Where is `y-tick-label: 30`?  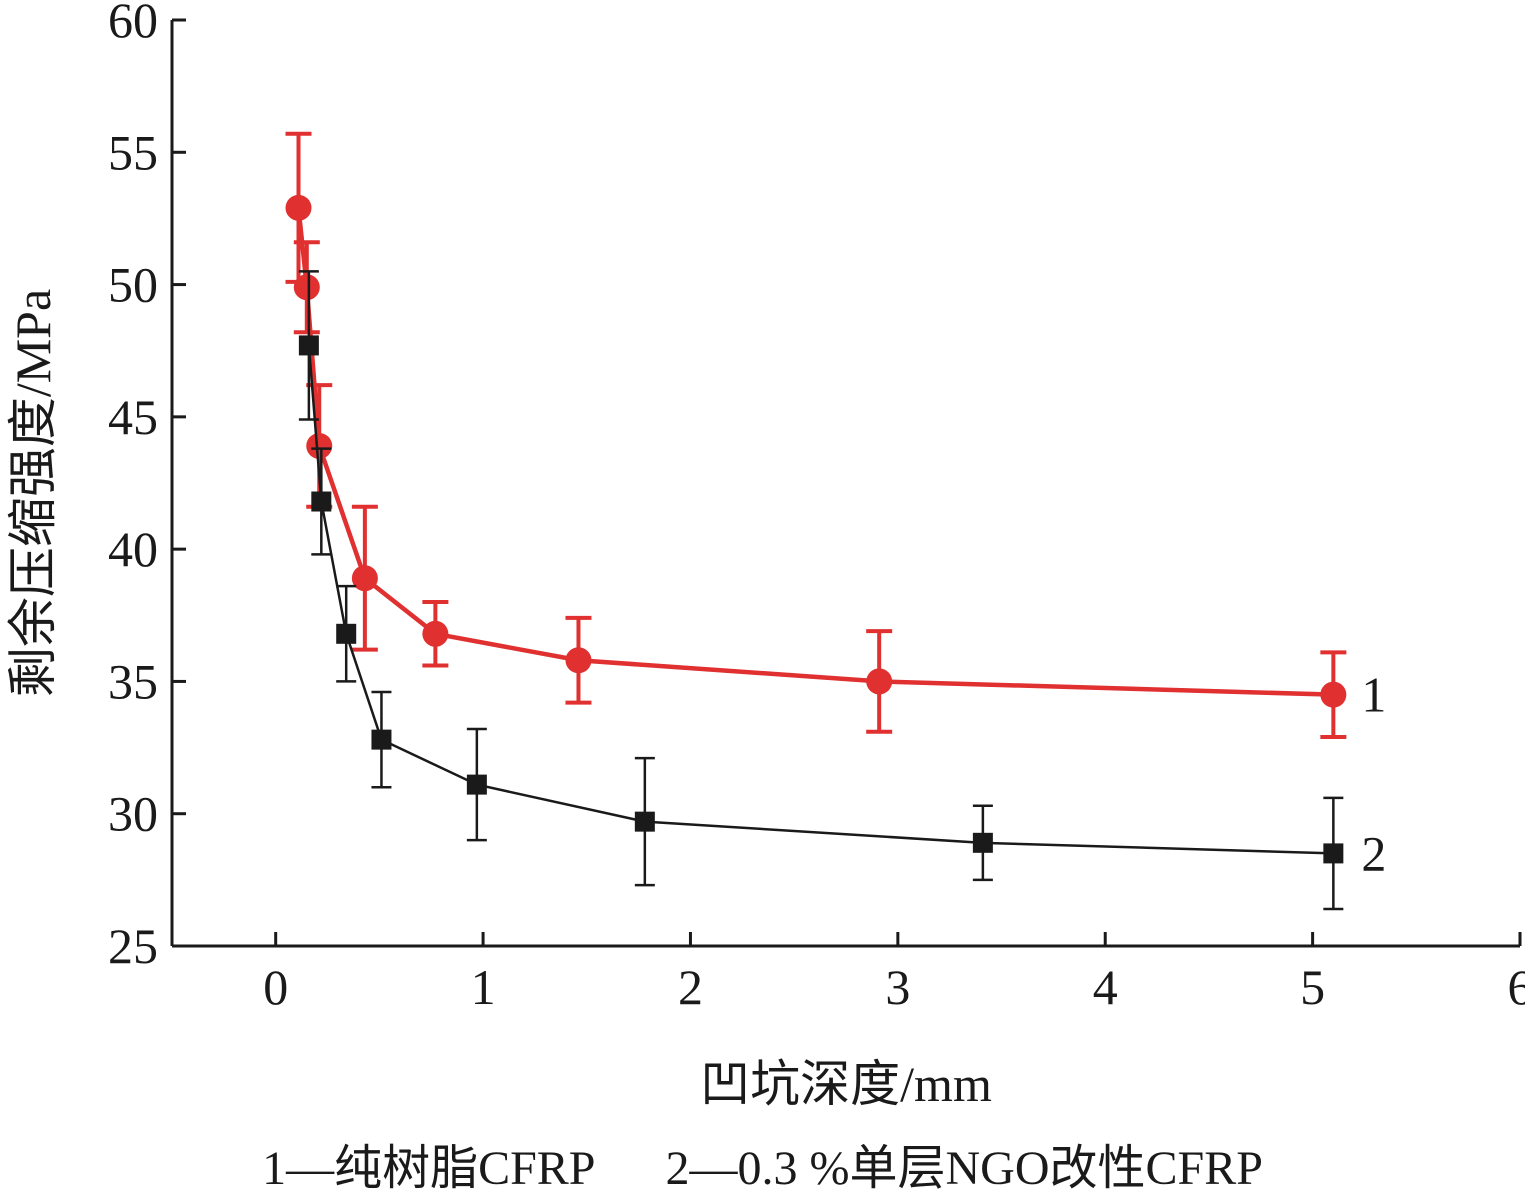
y-tick-label: 30 is located at coordinates (133, 814).